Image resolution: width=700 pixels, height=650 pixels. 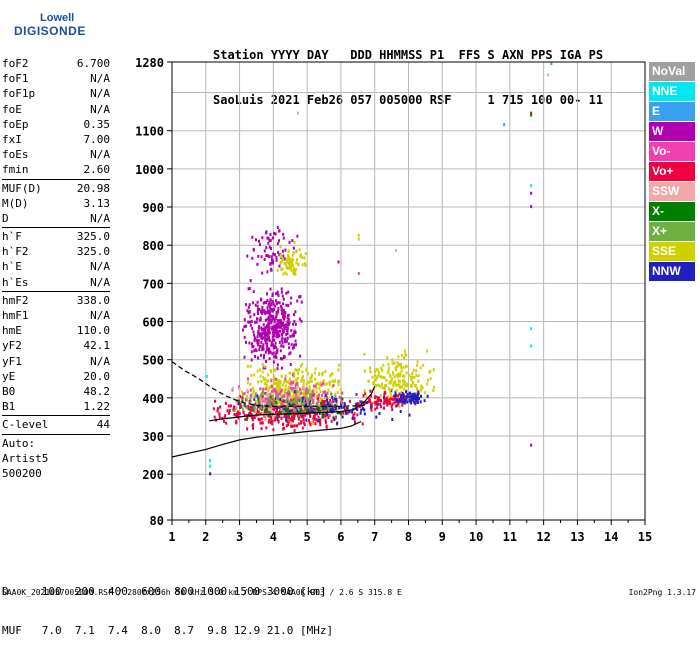 What do you see at coordinates (56, 266) in the screenshot?
I see `param-row: h`E N/A` at bounding box center [56, 266].